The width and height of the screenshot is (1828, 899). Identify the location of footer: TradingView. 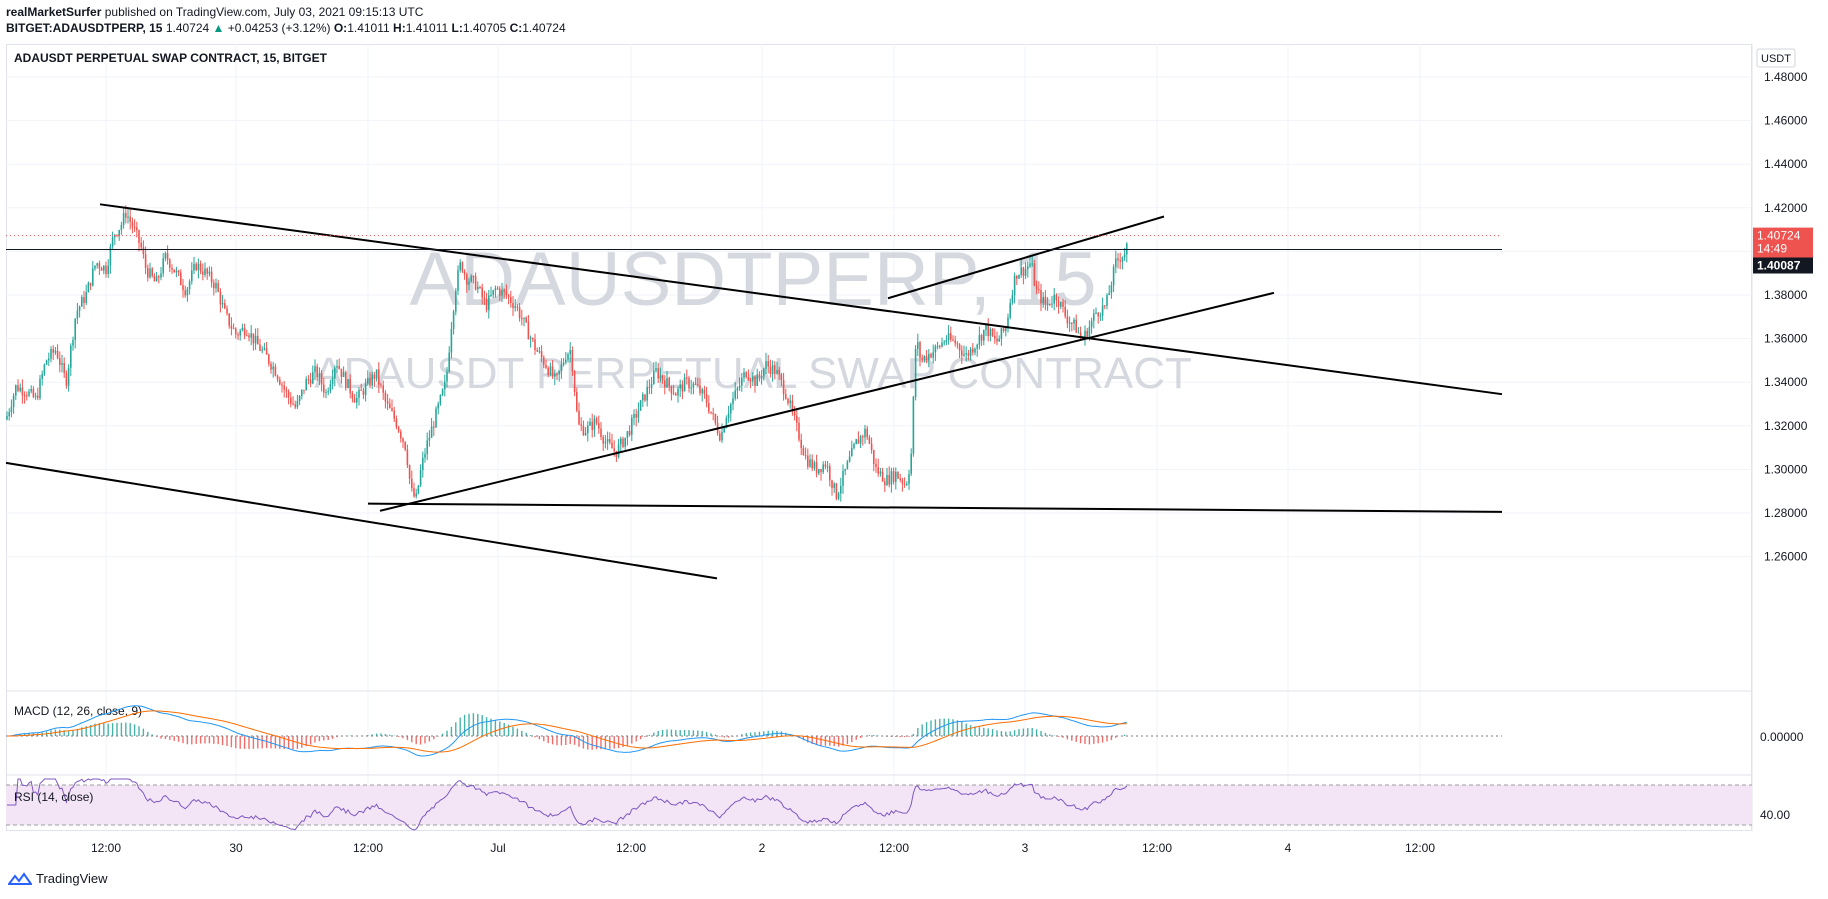
(58, 878).